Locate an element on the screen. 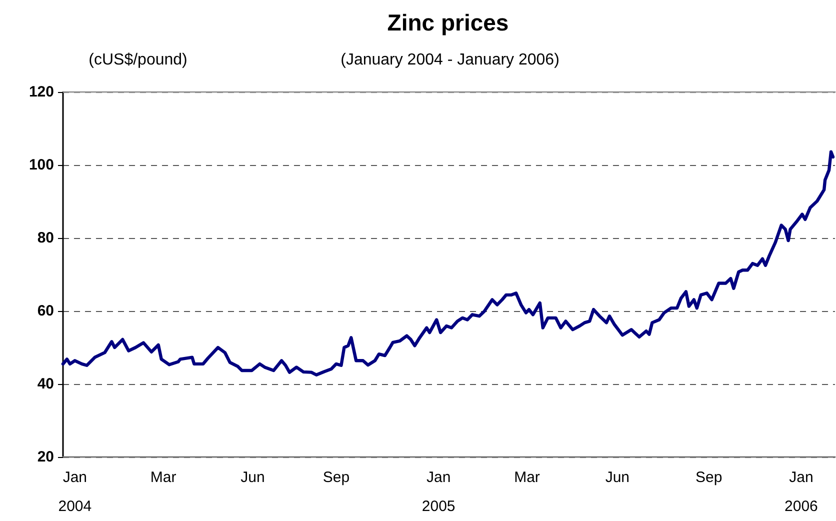 Image resolution: width=836 pixels, height=521 pixels. x-tick-label: Jan 2005 is located at coordinates (439, 492).